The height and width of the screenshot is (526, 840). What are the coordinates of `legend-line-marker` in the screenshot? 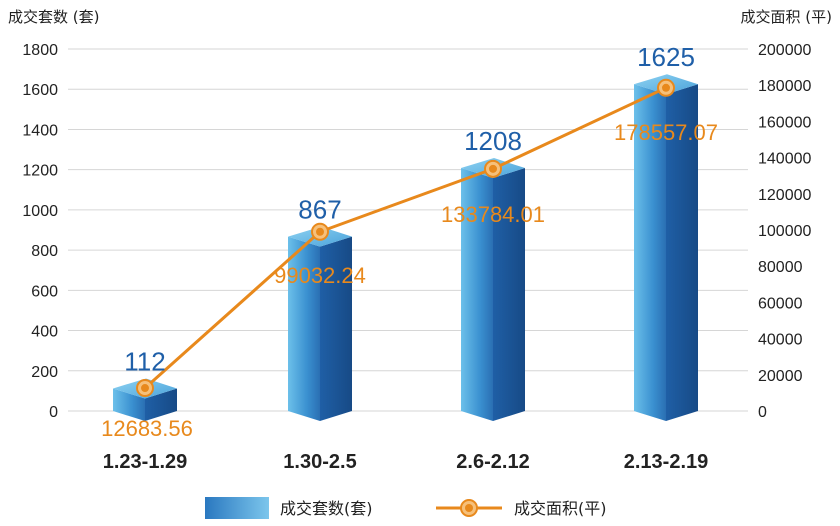 It's located at (469, 508).